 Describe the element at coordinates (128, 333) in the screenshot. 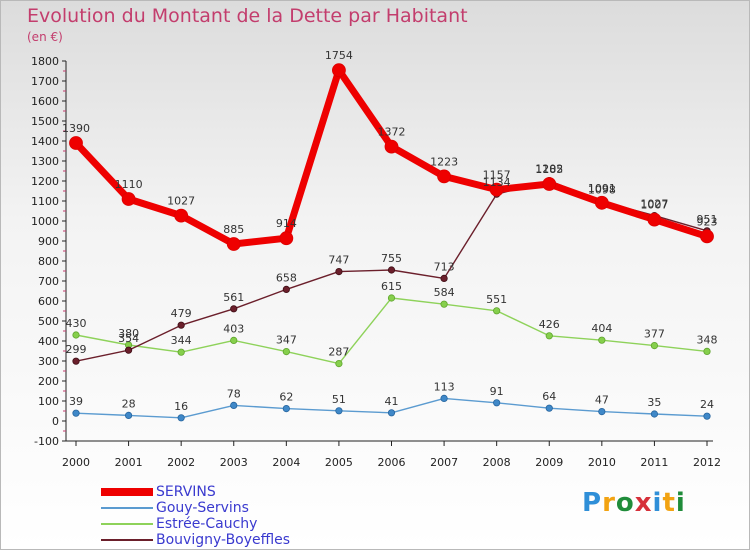

I see `data-label: 380` at that location.